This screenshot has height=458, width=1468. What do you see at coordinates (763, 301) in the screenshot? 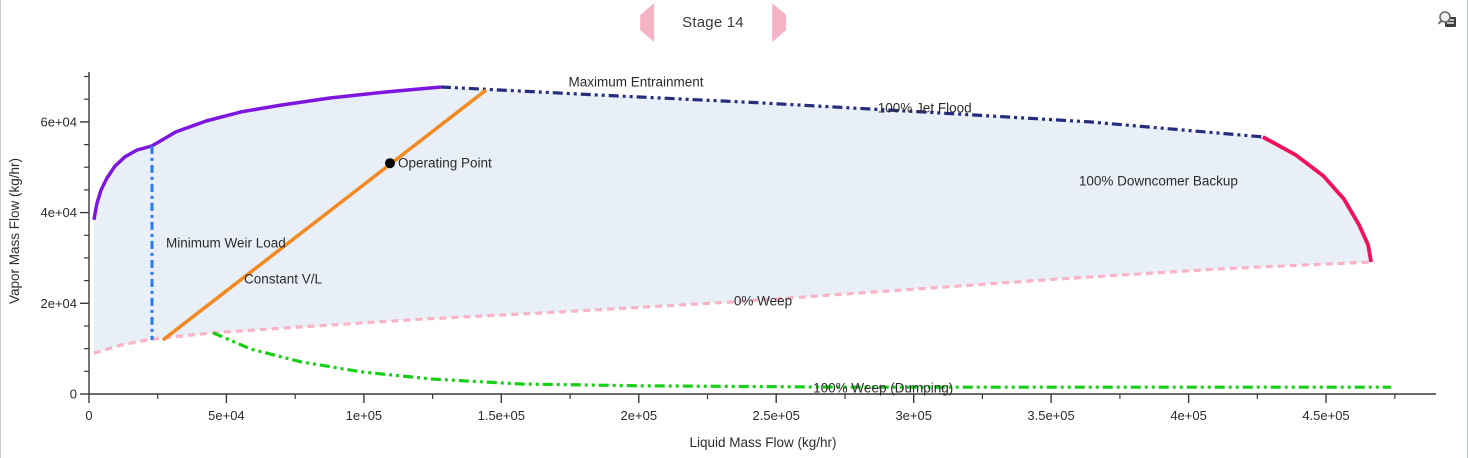
I see `curve-label-0-weep: 0% Weep` at bounding box center [763, 301].